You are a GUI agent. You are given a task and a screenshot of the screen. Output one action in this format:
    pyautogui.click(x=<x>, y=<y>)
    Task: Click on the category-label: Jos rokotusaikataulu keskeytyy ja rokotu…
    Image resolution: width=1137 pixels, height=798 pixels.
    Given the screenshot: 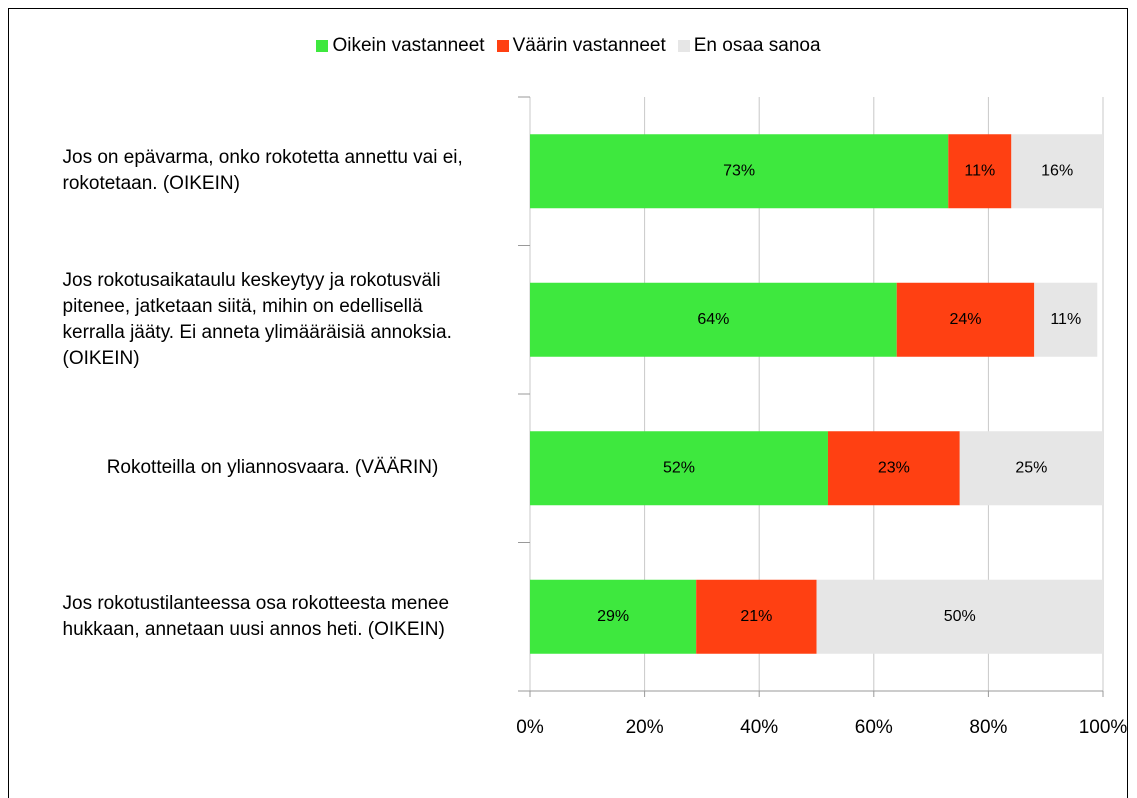 What is the action you would take?
    pyautogui.click(x=272, y=320)
    